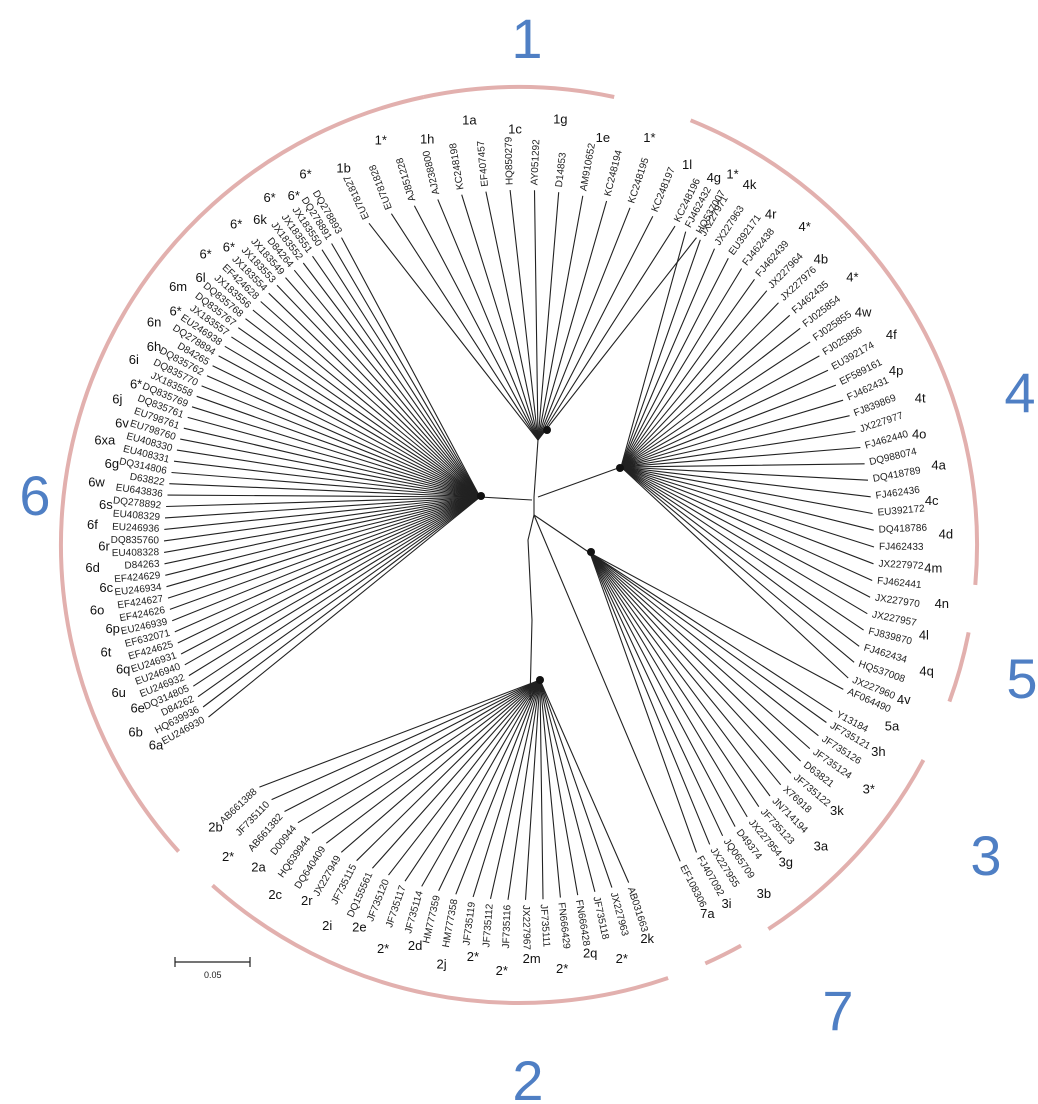 Image resolution: width=1038 pixels, height=1104 pixels. I want to click on subtype-label: 7a, so click(707, 913).